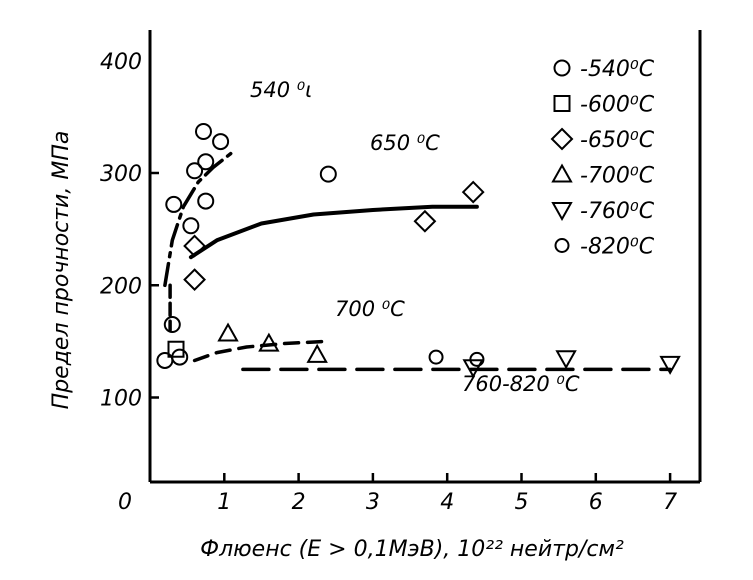 The height and width of the screenshot is (580, 753). Describe the element at coordinates (61, 270) in the screenshot. I see `y-axis-title: Предел прочности, МПа` at that location.